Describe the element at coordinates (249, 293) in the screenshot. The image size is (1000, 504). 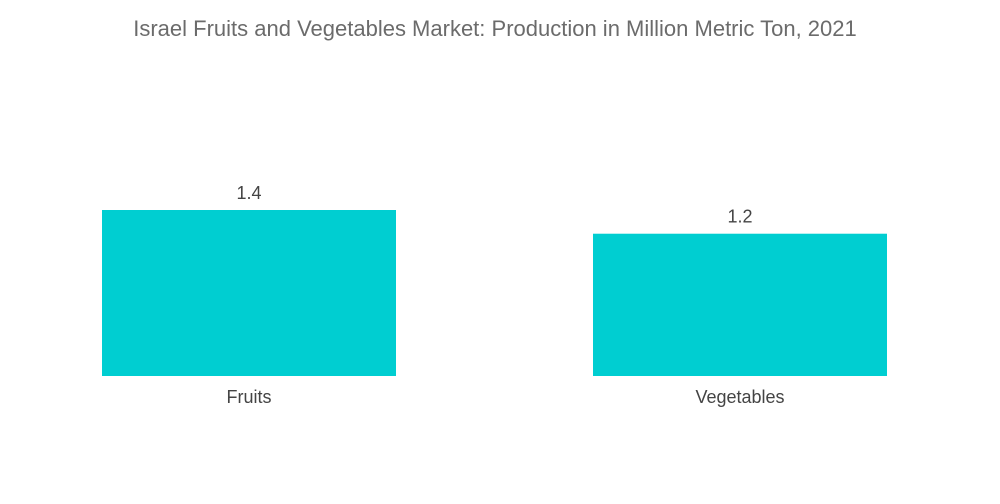
I see `bar-fruits` at that location.